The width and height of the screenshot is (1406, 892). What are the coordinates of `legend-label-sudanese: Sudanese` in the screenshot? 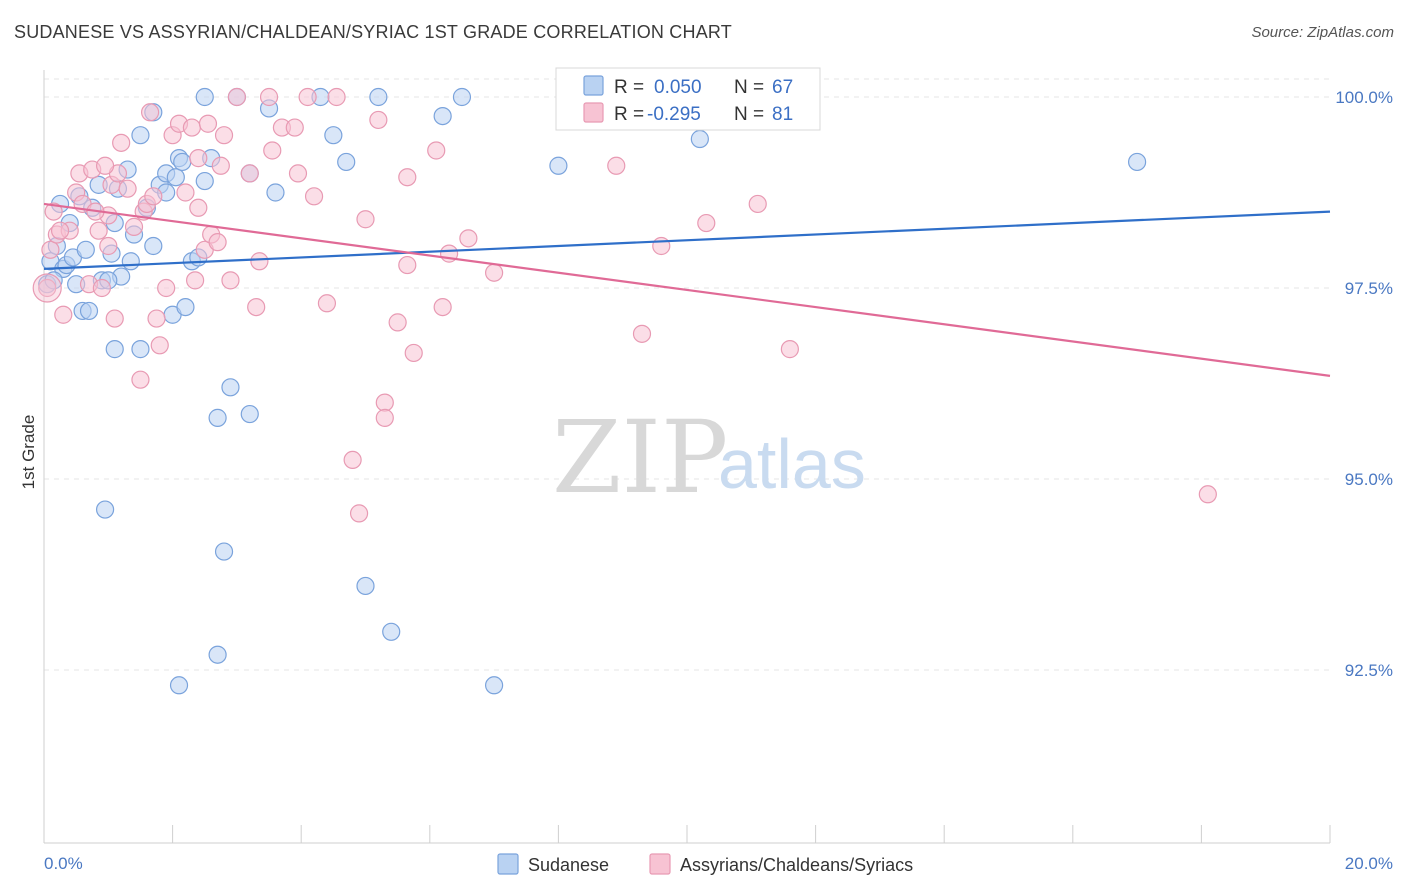 It's located at (568, 865).